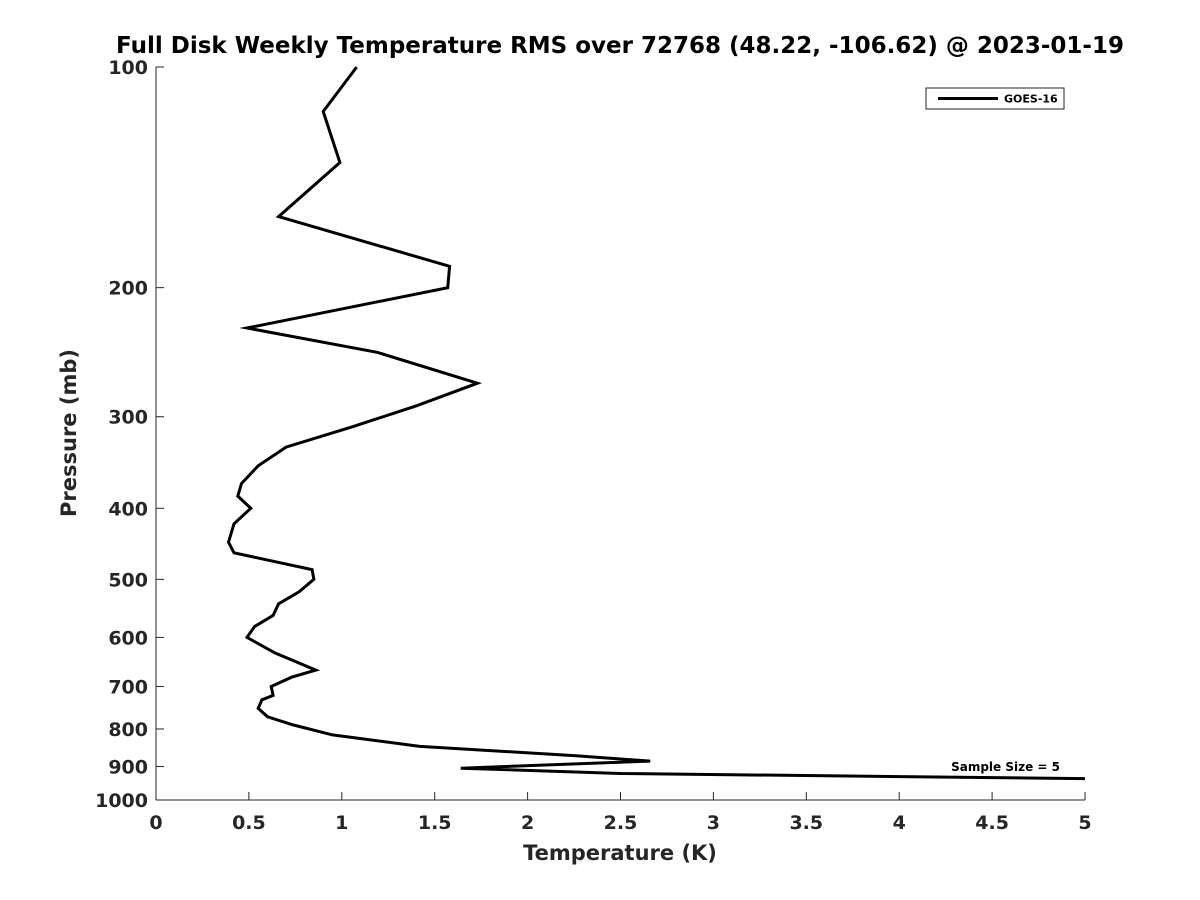 This screenshot has height=900, width=1200. Describe the element at coordinates (129, 434) in the screenshot. I see `y-axis-ticks: 100 200 300 400 500 600 700 800 900 1000` at that location.